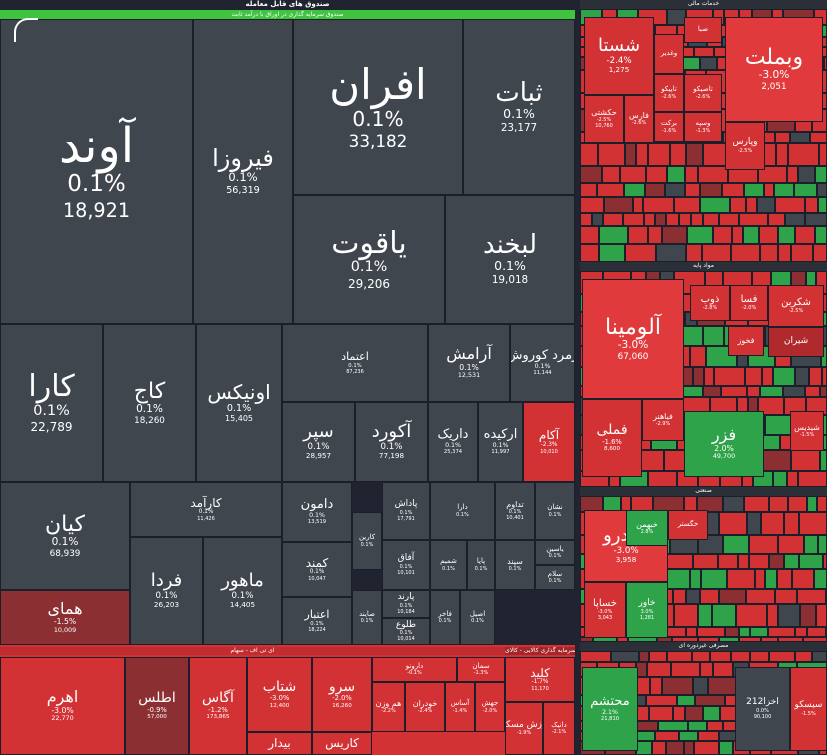  What do you see at coordinates (166, 591) in the screenshot?
I see `tile-farda: فردا 0.1% 26,203` at bounding box center [166, 591].